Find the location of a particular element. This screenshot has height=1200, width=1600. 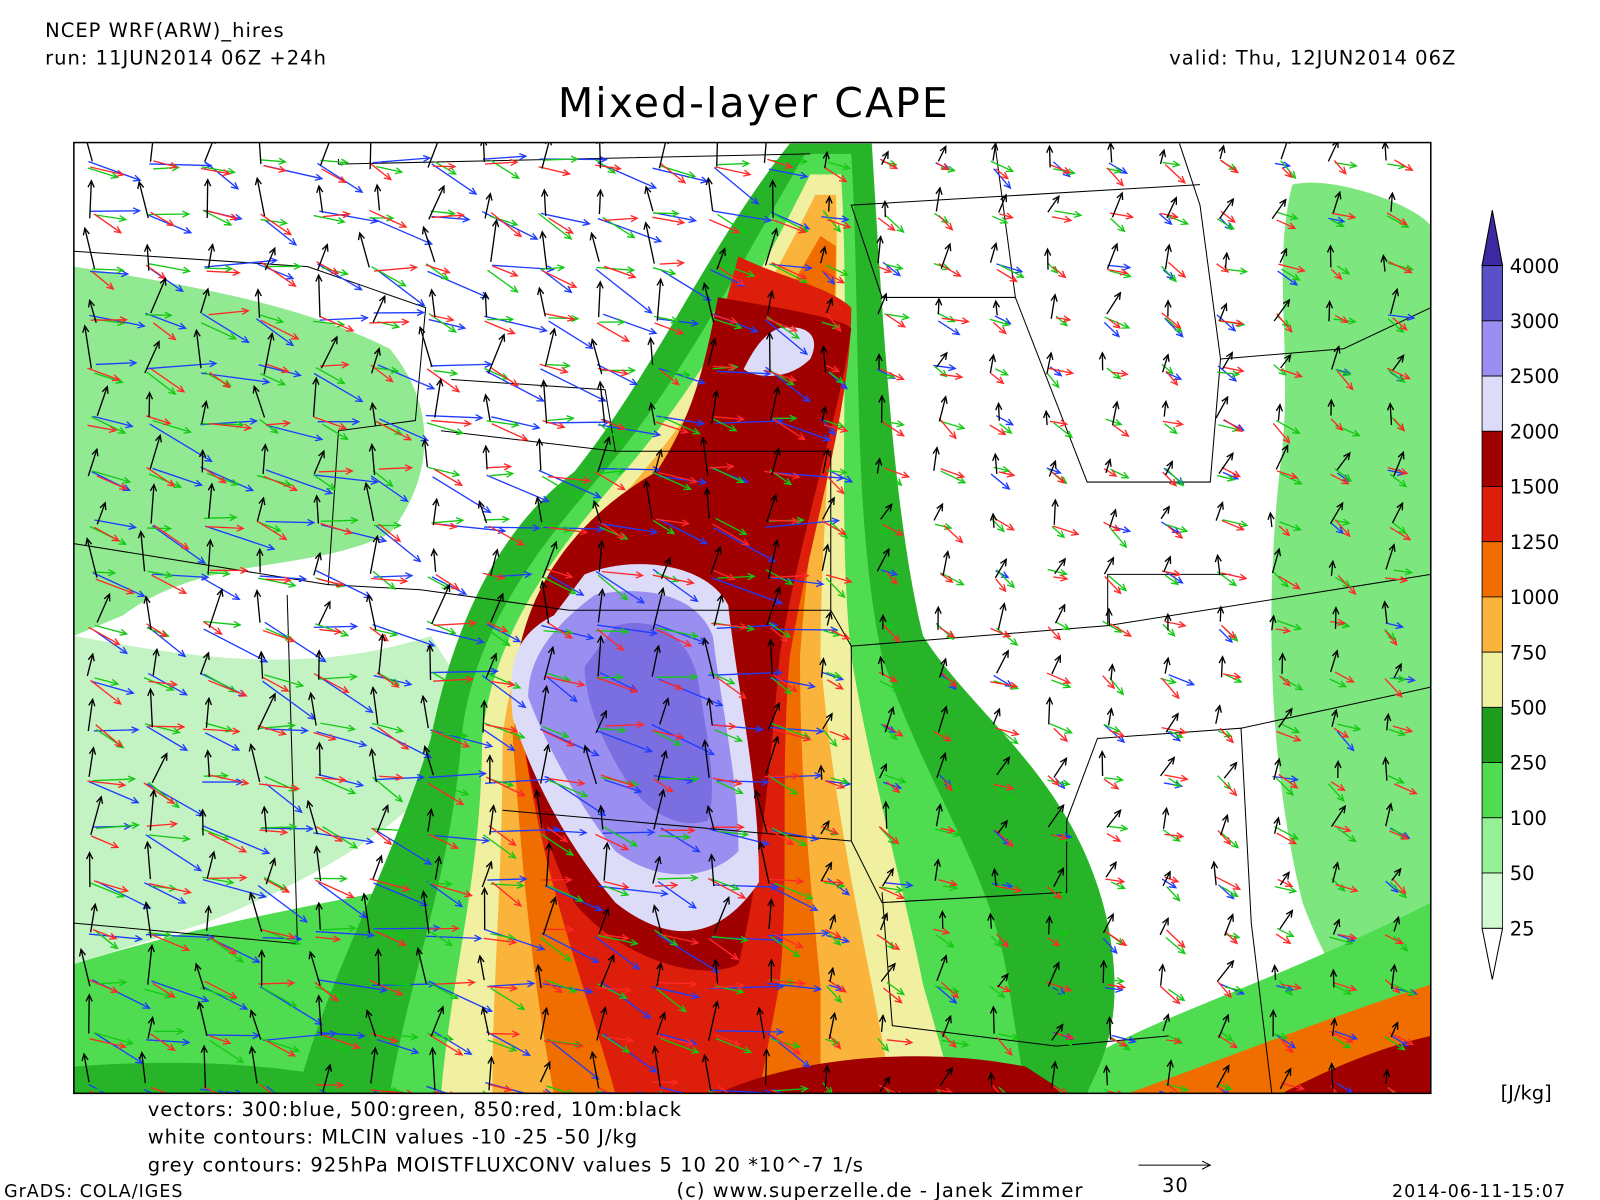

site-credit: (c) www.superzelle.de - Janek Zimmer is located at coordinates (879, 1189).